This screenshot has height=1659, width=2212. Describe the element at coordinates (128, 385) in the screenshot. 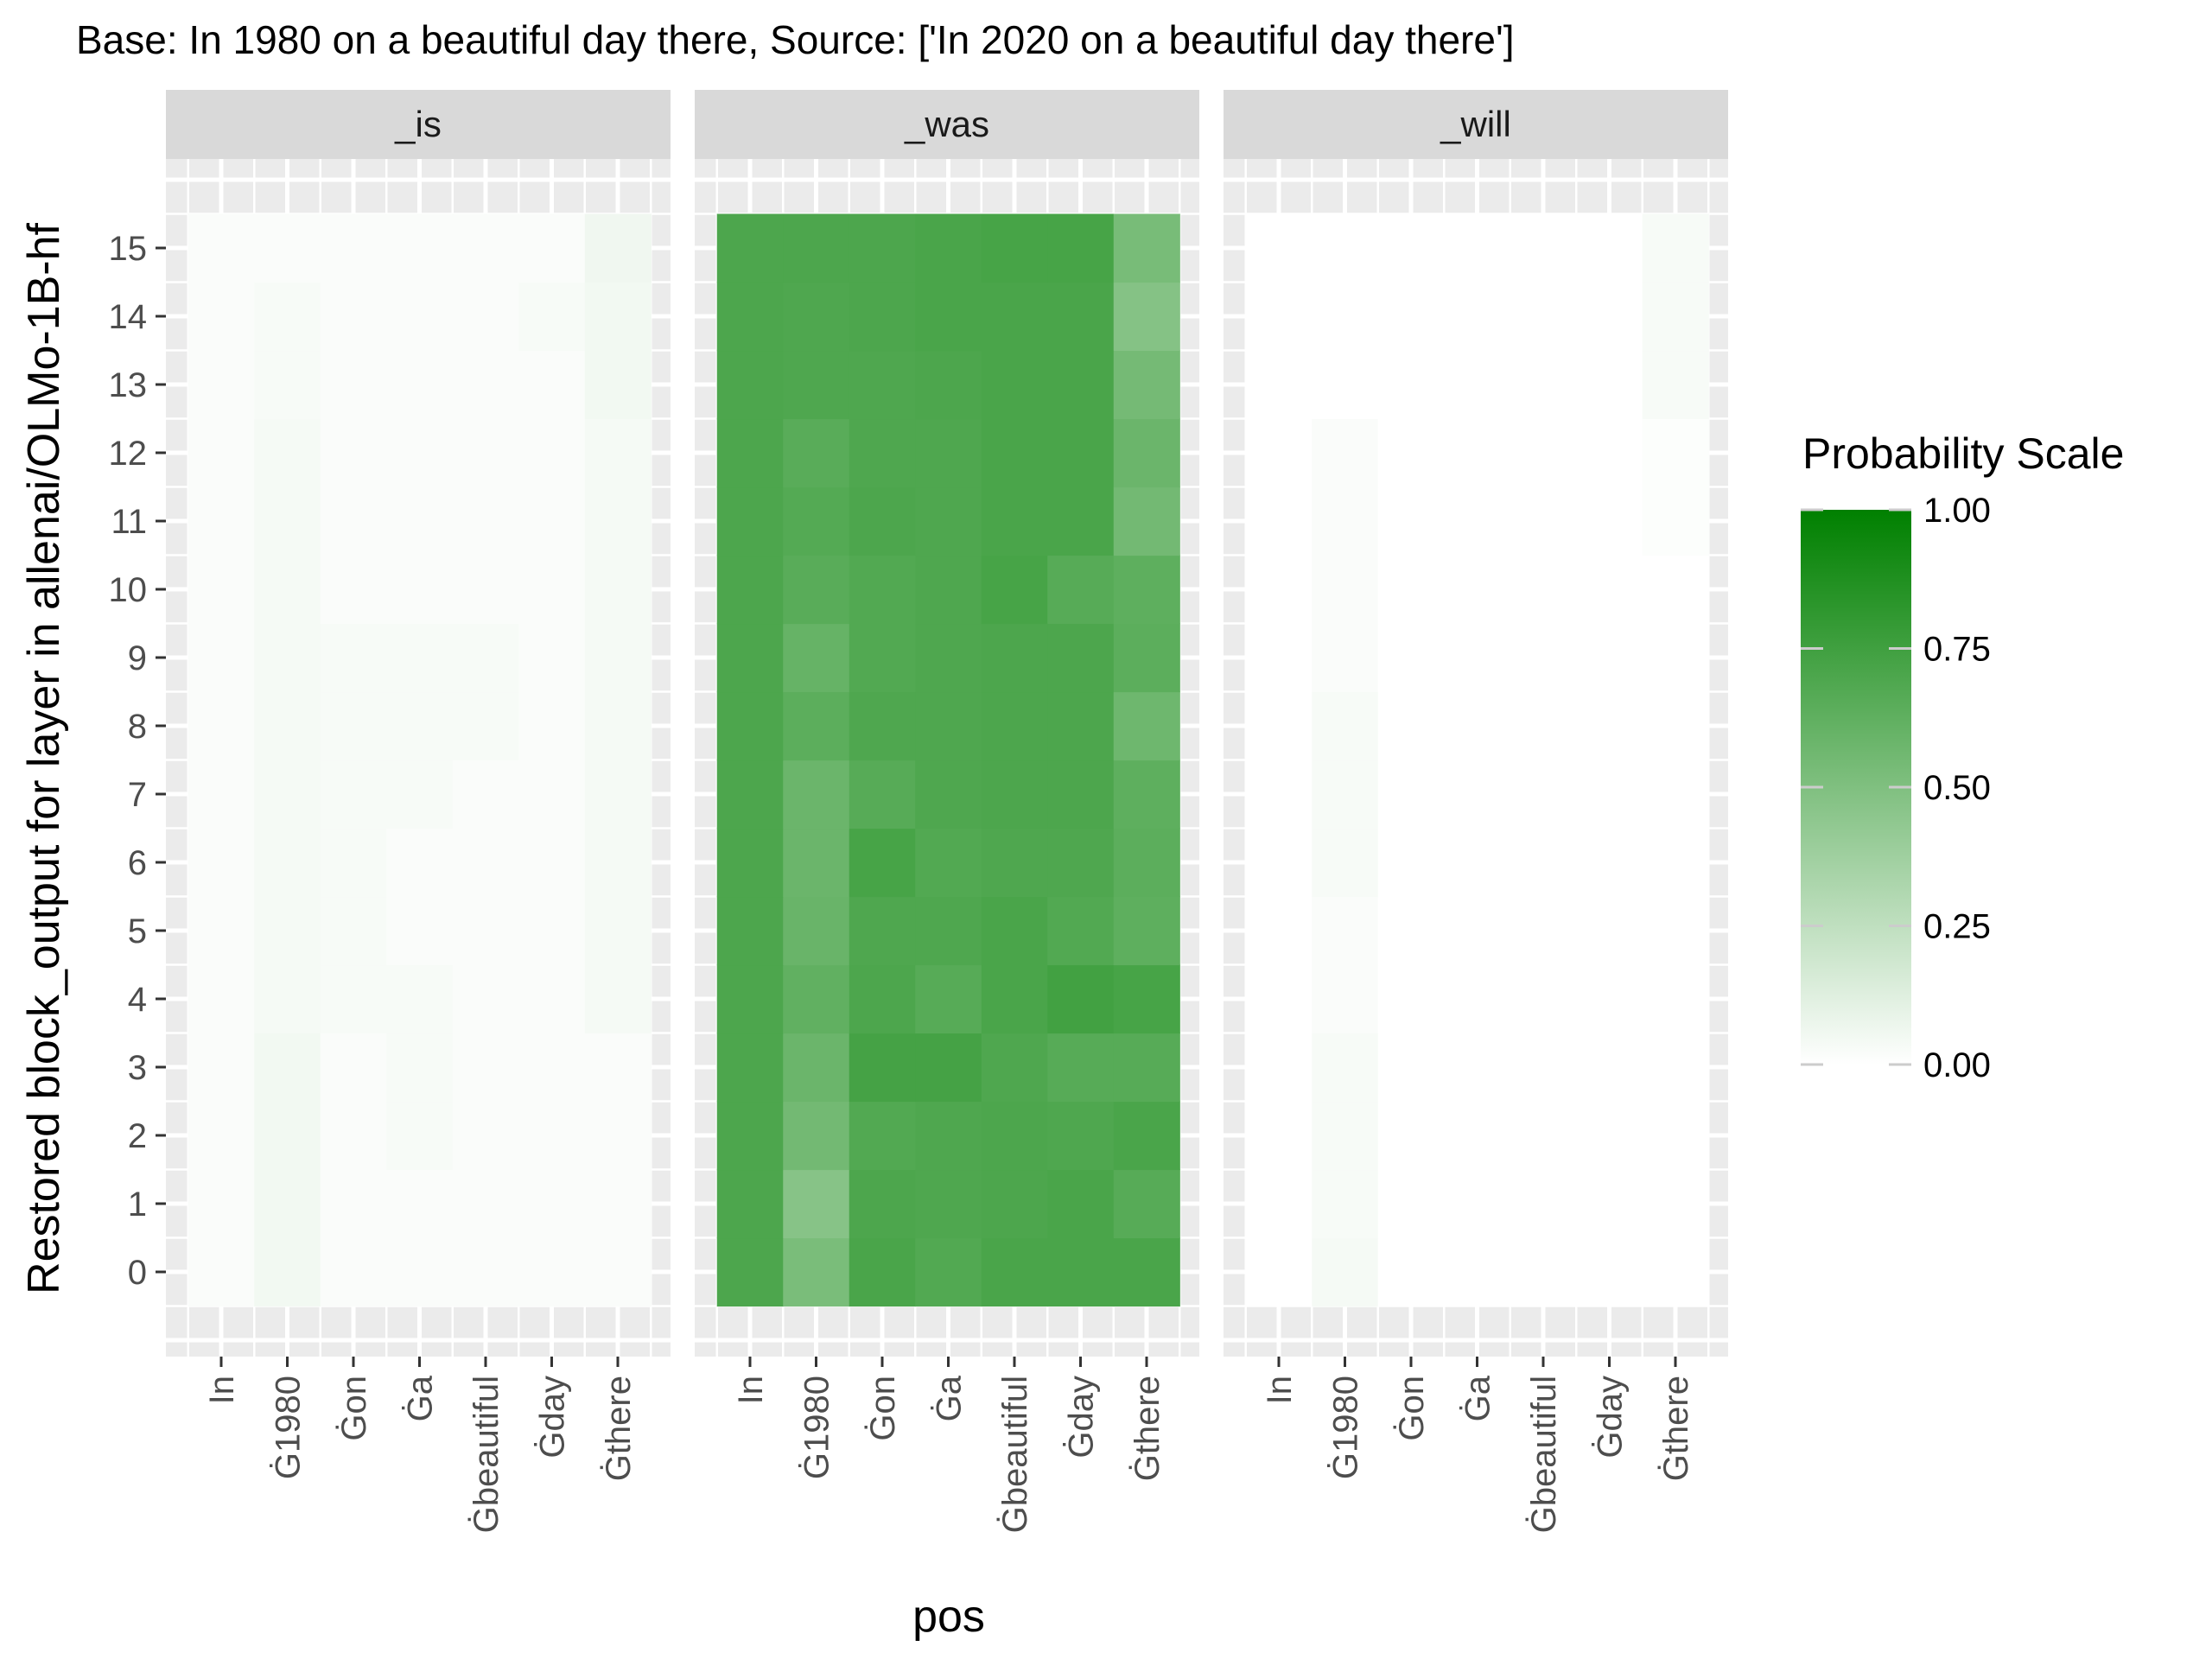

I see `y-tick-label: 13` at that location.